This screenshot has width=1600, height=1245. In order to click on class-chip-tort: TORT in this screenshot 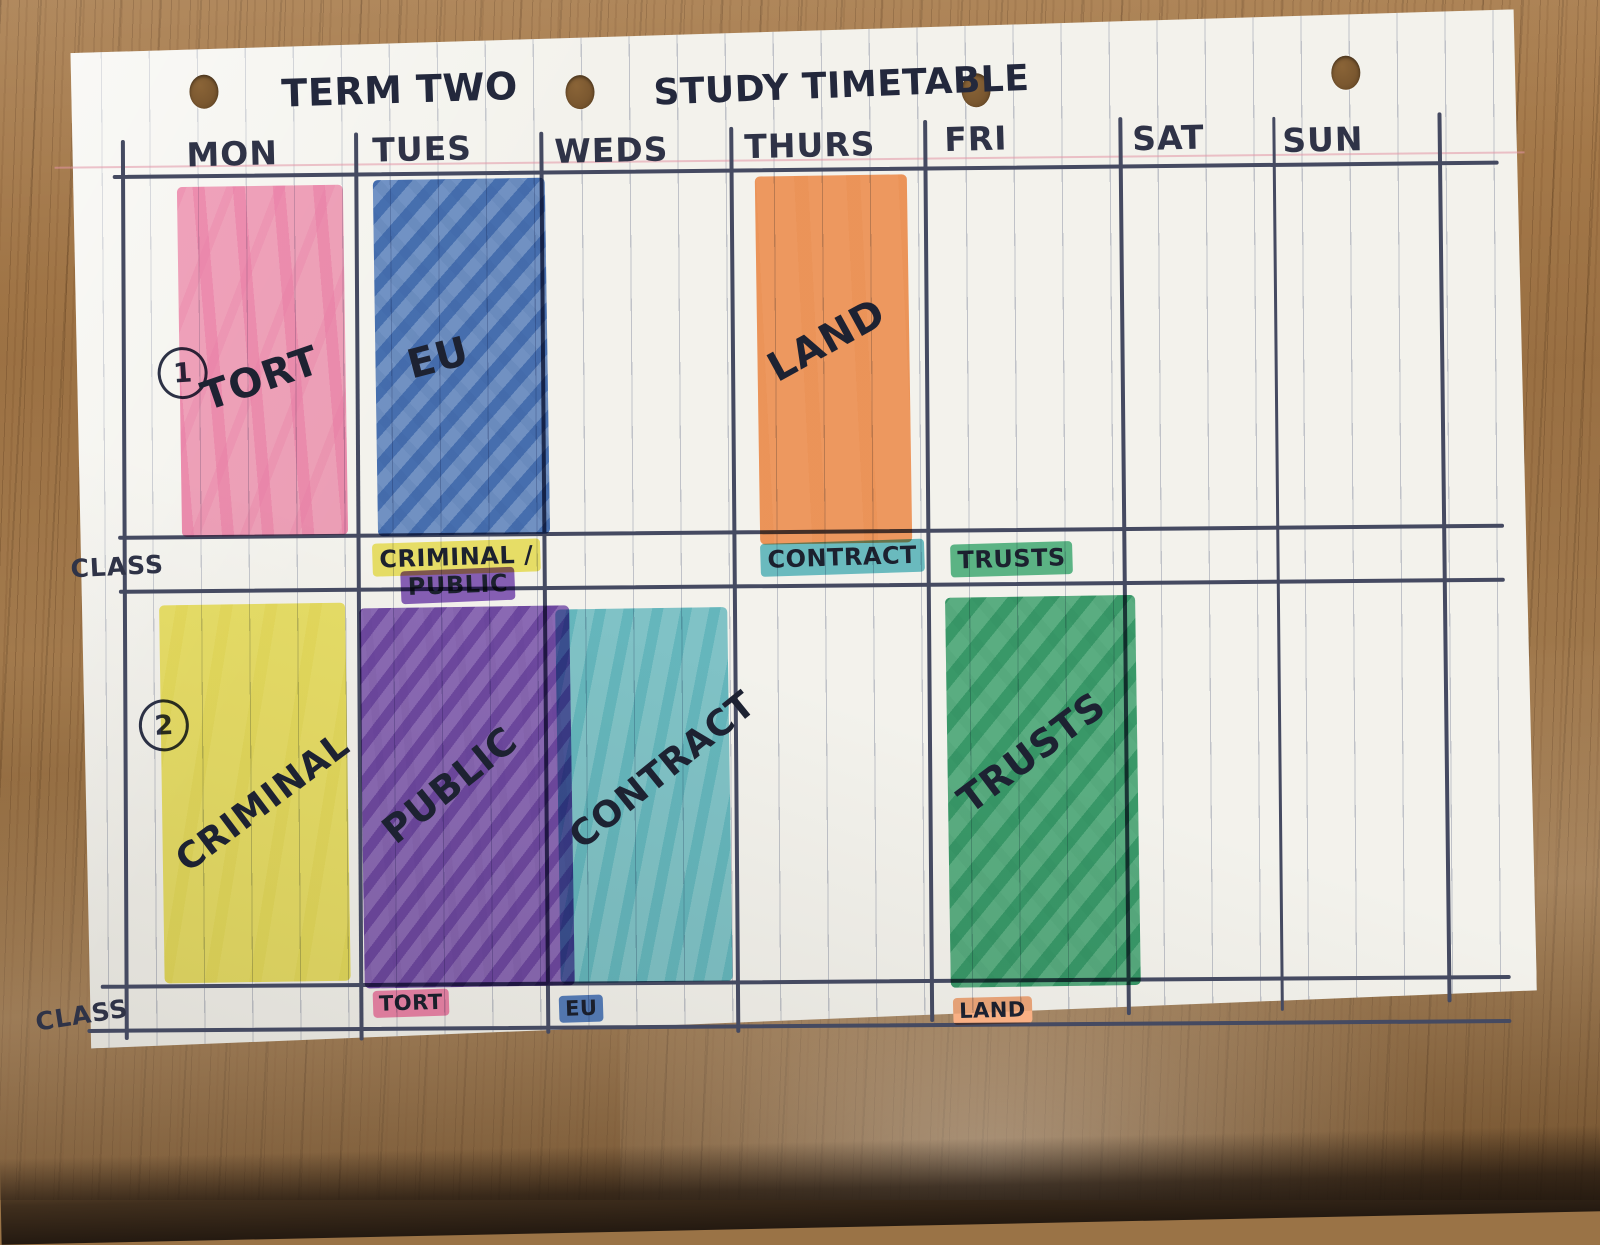, I will do `click(411, 1003)`.